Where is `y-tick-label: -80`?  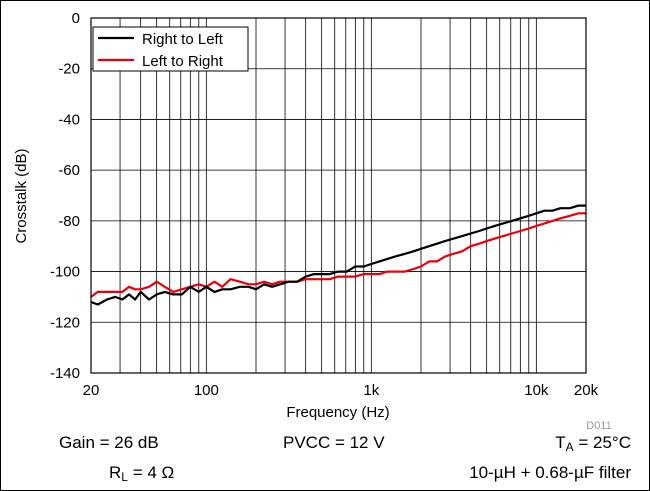
y-tick-label: -80 is located at coordinates (69, 221).